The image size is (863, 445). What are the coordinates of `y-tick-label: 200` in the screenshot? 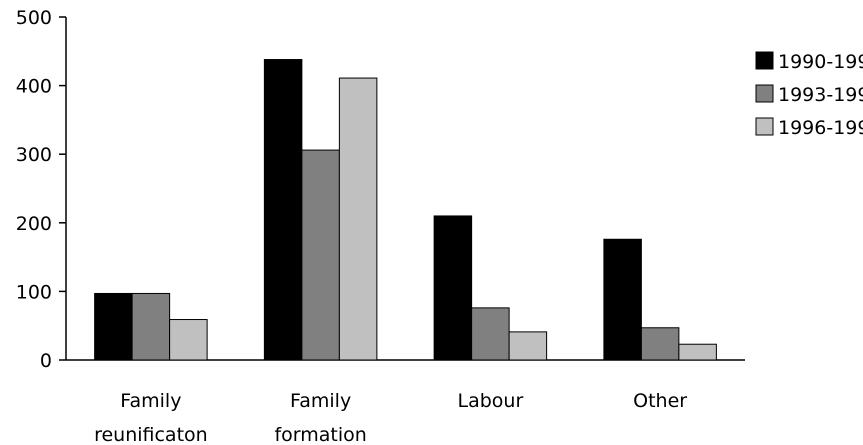 It's located at (34, 224).